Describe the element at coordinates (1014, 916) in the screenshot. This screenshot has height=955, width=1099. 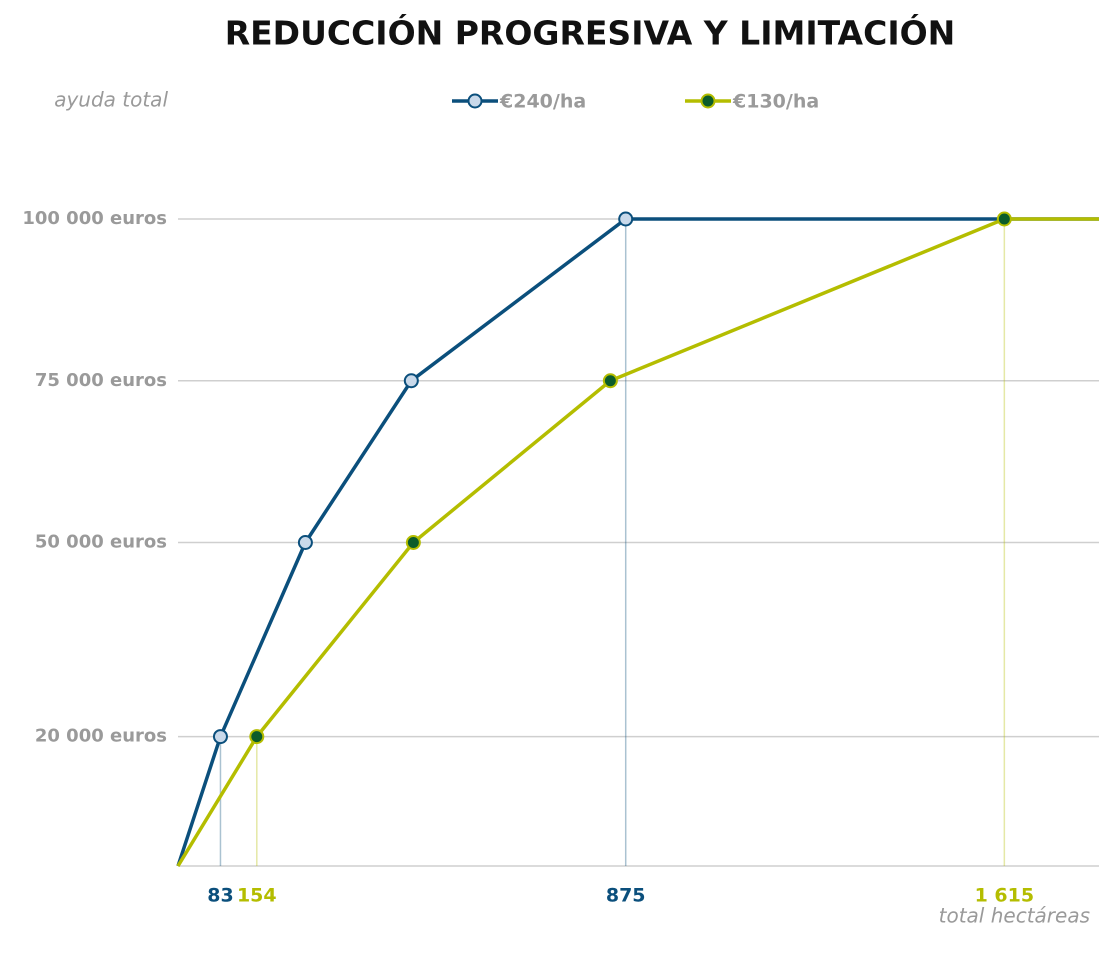
I see `x-axis-label: total hectáreas` at that location.